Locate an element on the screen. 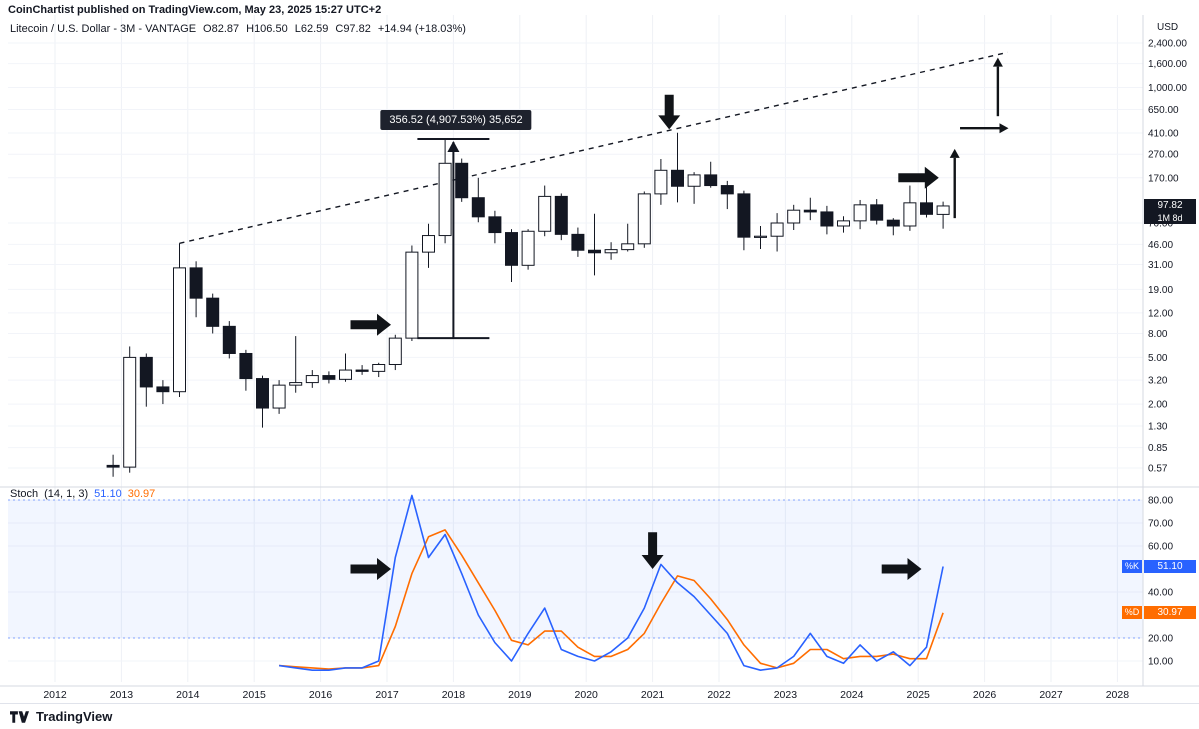 Image resolution: width=1199 pixels, height=729 pixels. stoch-d-axis-value: 30.97 is located at coordinates (1170, 612).